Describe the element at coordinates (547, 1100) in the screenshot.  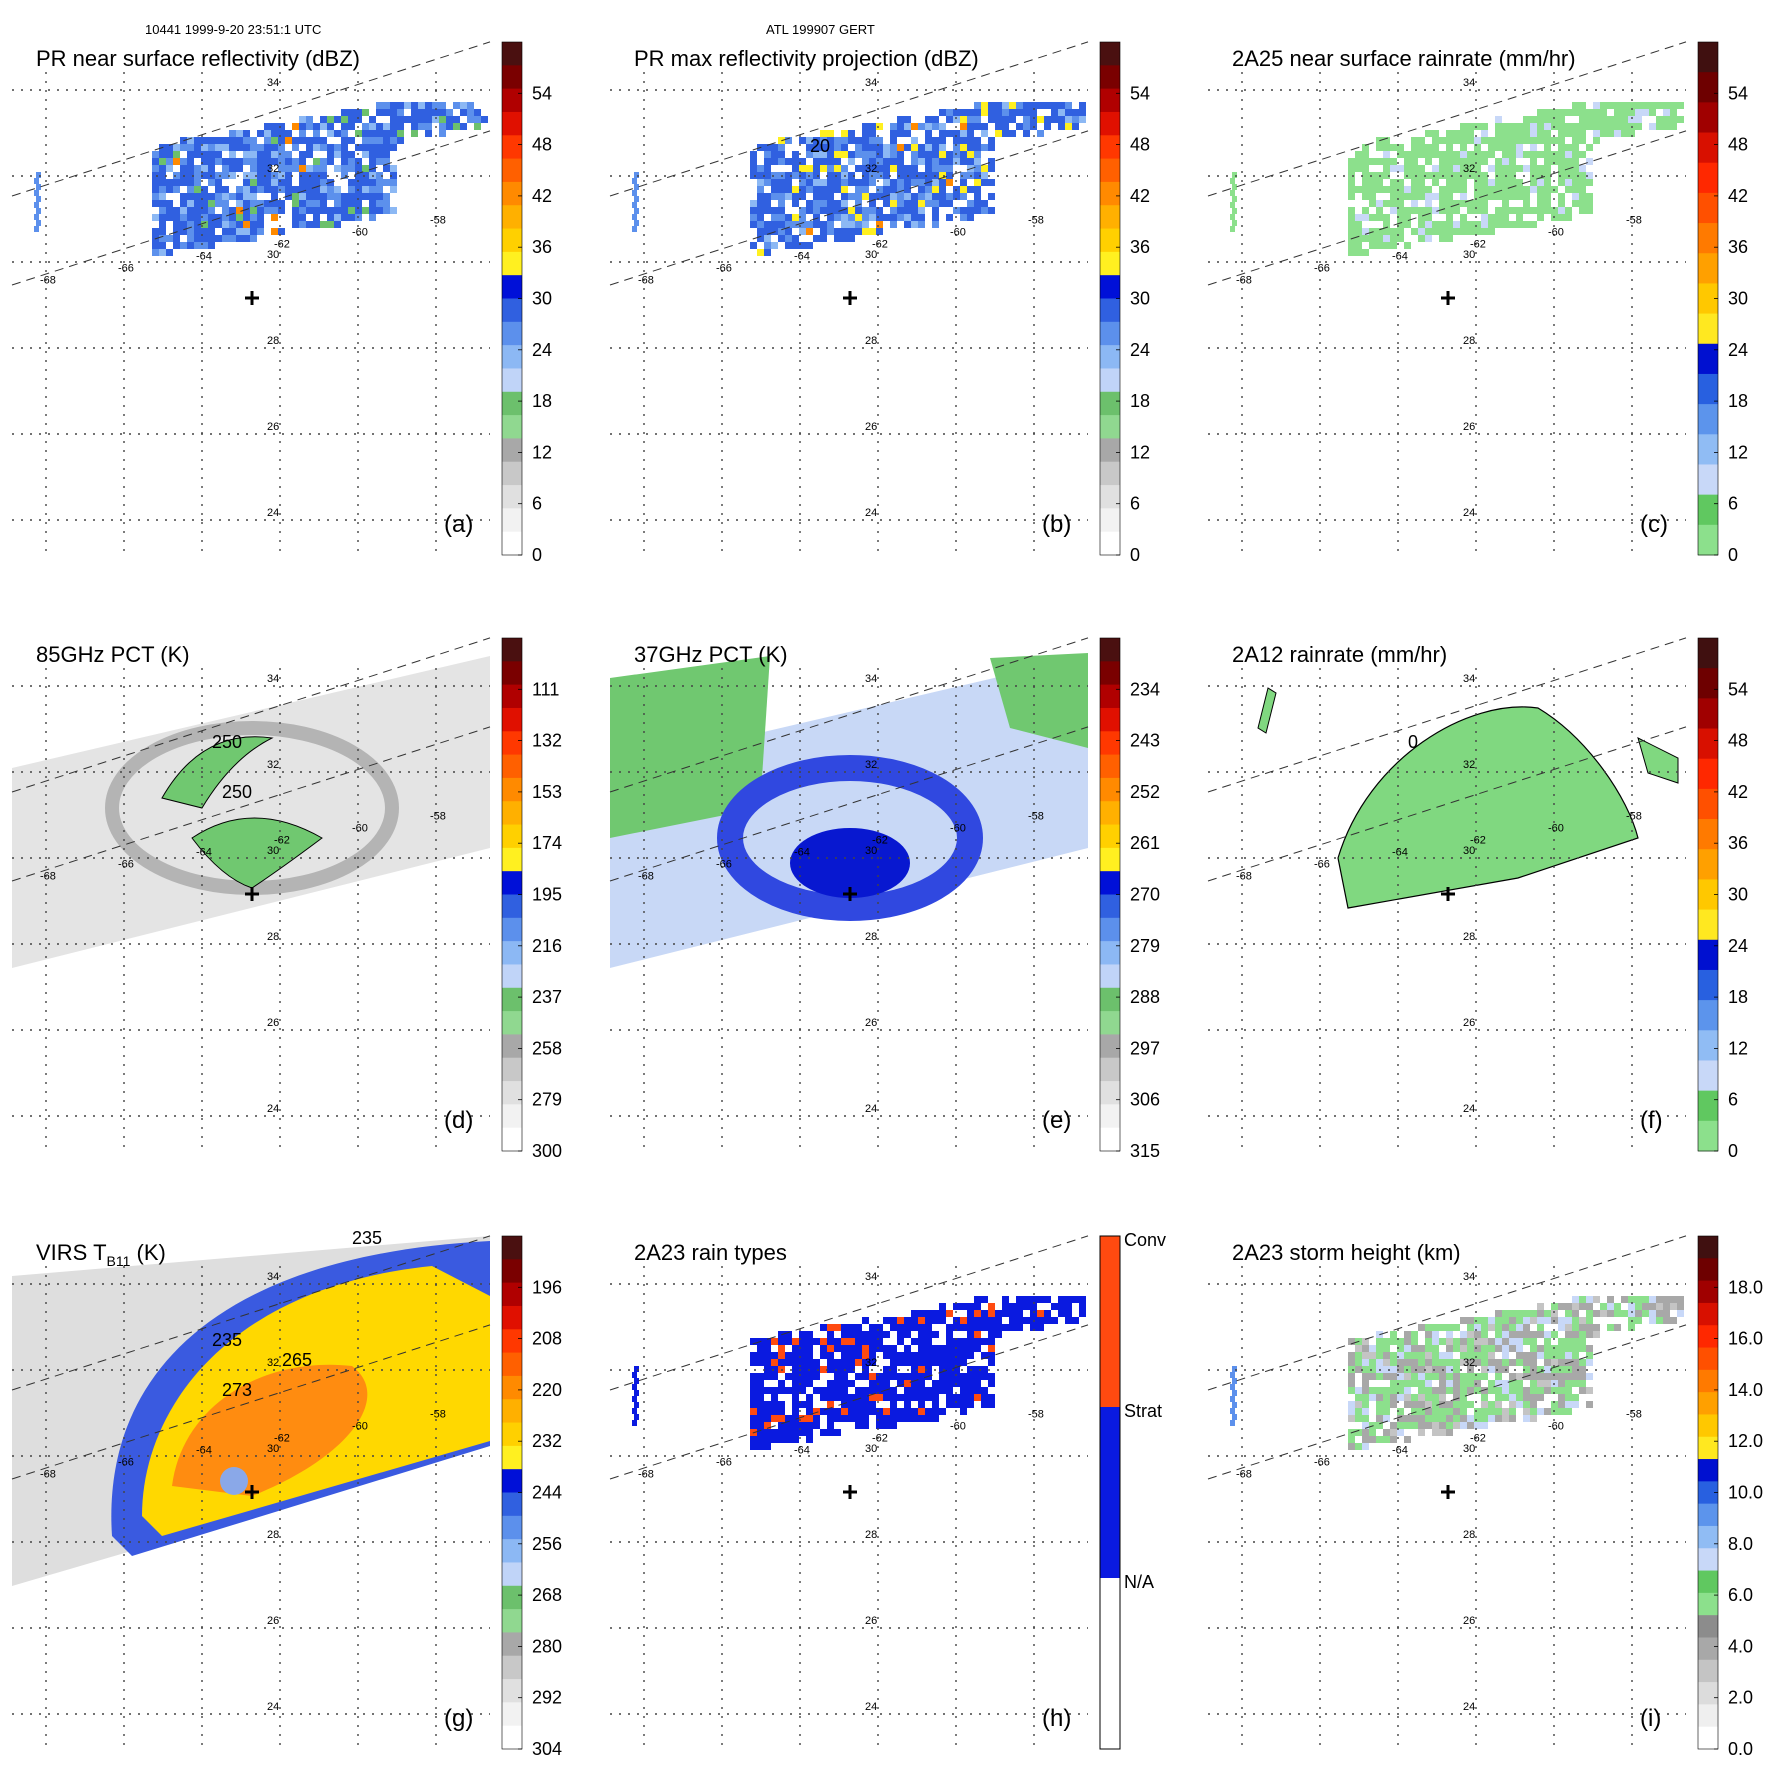
I see `colorbar-label: 279` at that location.